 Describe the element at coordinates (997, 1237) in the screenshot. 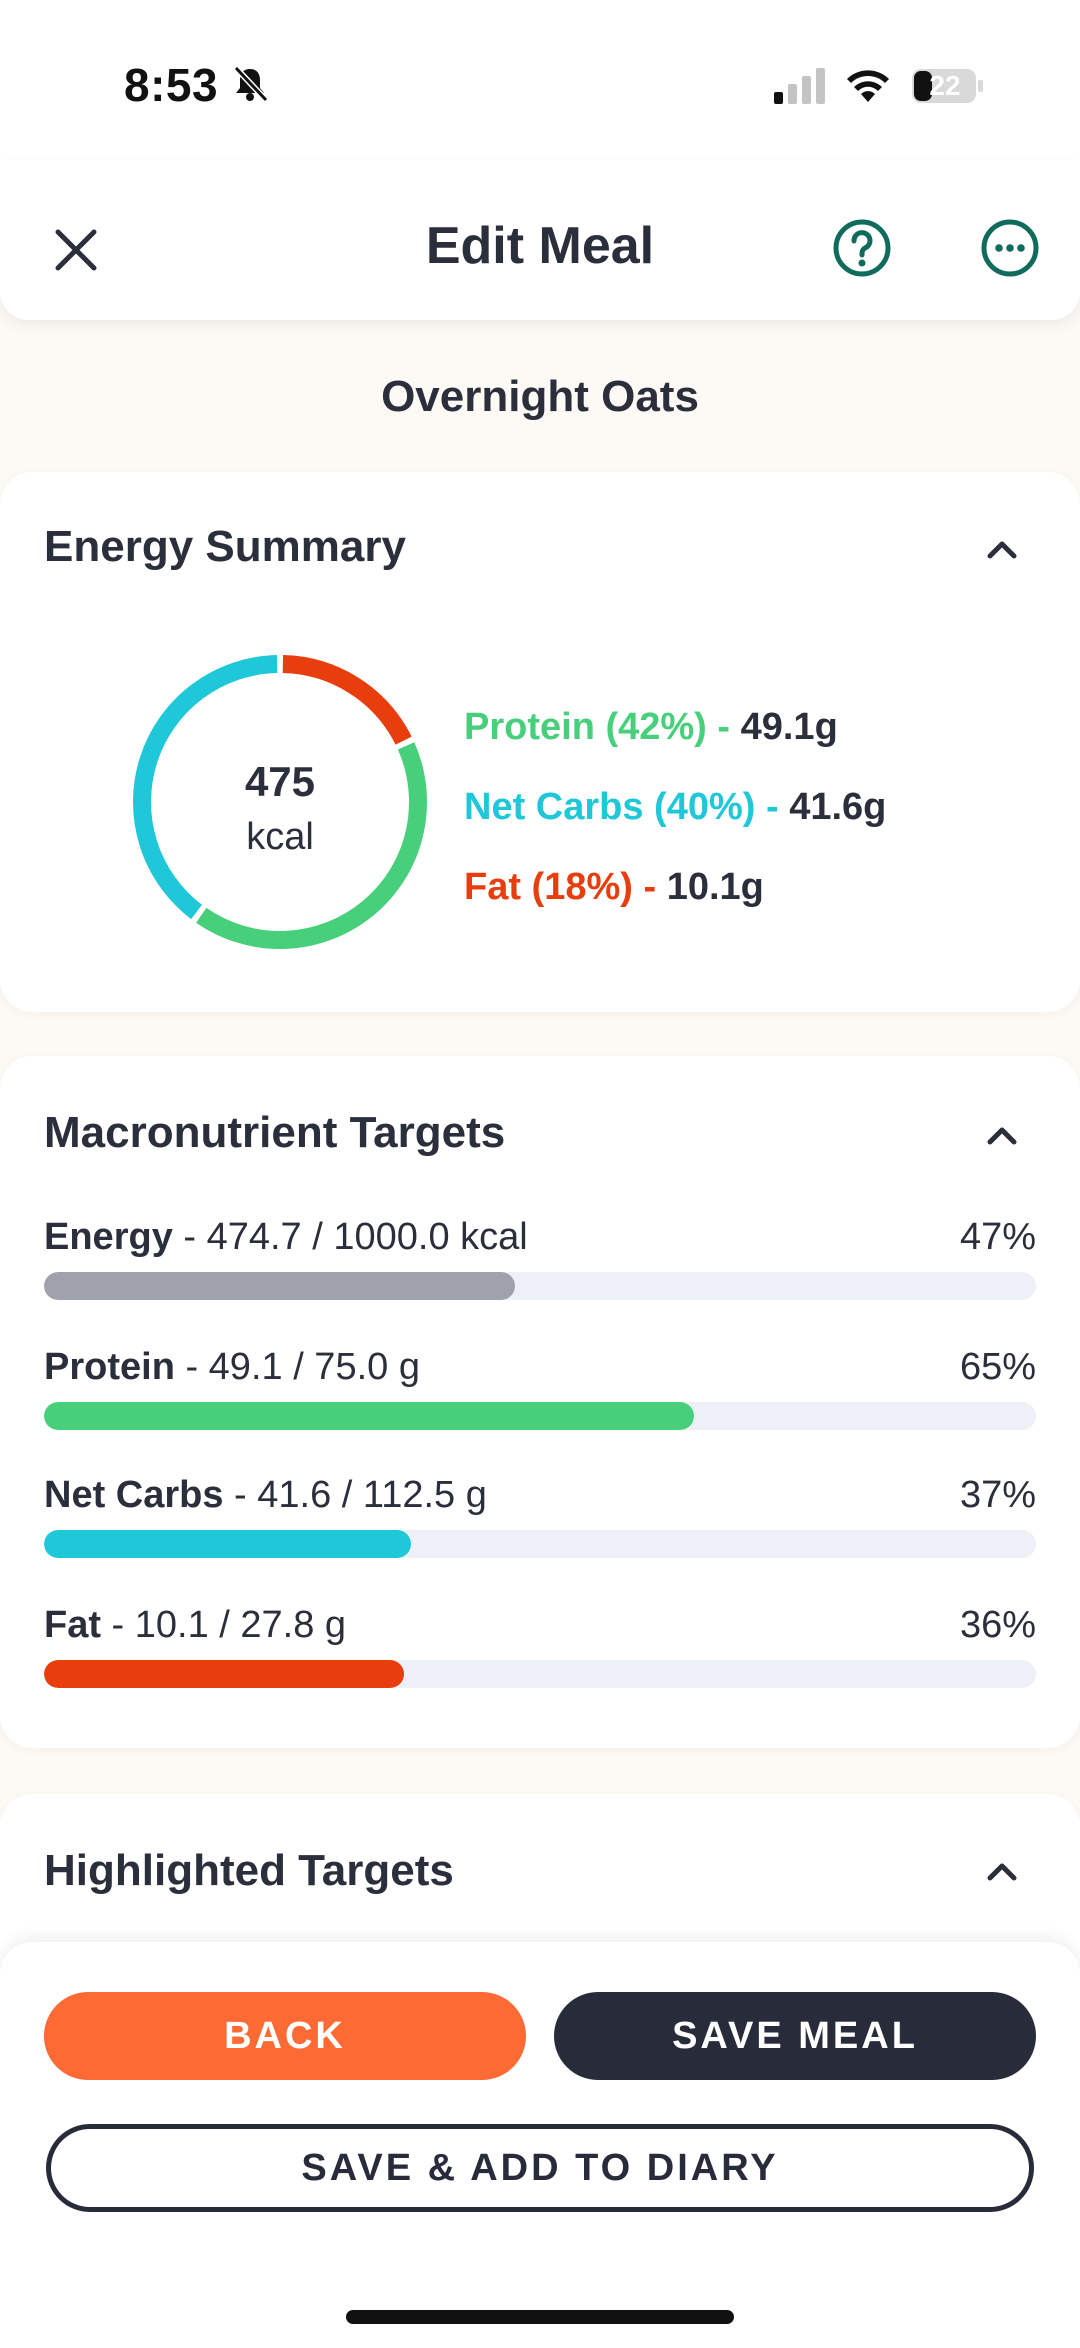

I see `macro-percent: 47%` at that location.